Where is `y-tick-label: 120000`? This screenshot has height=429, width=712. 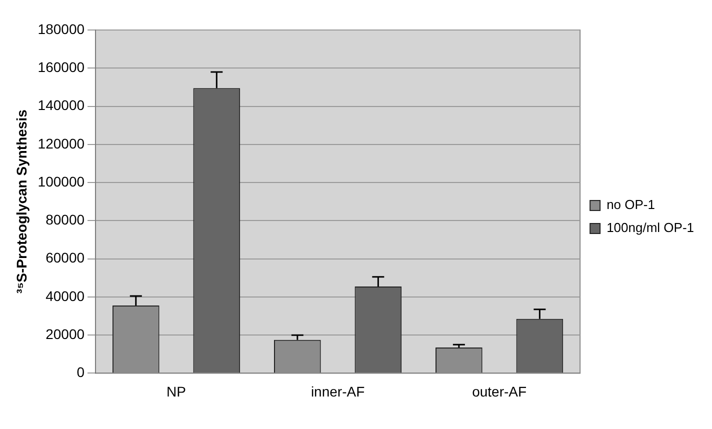 y-tick-label: 120000 is located at coordinates (61, 143).